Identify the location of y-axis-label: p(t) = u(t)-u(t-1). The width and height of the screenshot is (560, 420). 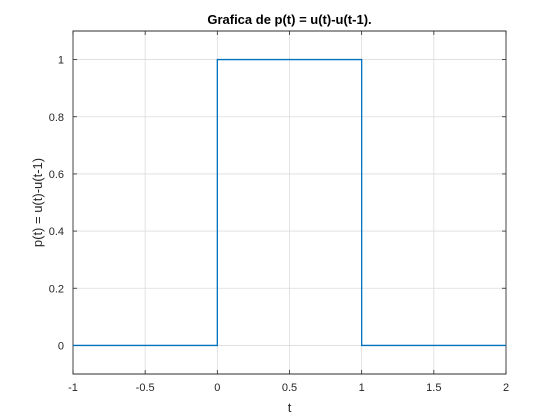
(37, 202).